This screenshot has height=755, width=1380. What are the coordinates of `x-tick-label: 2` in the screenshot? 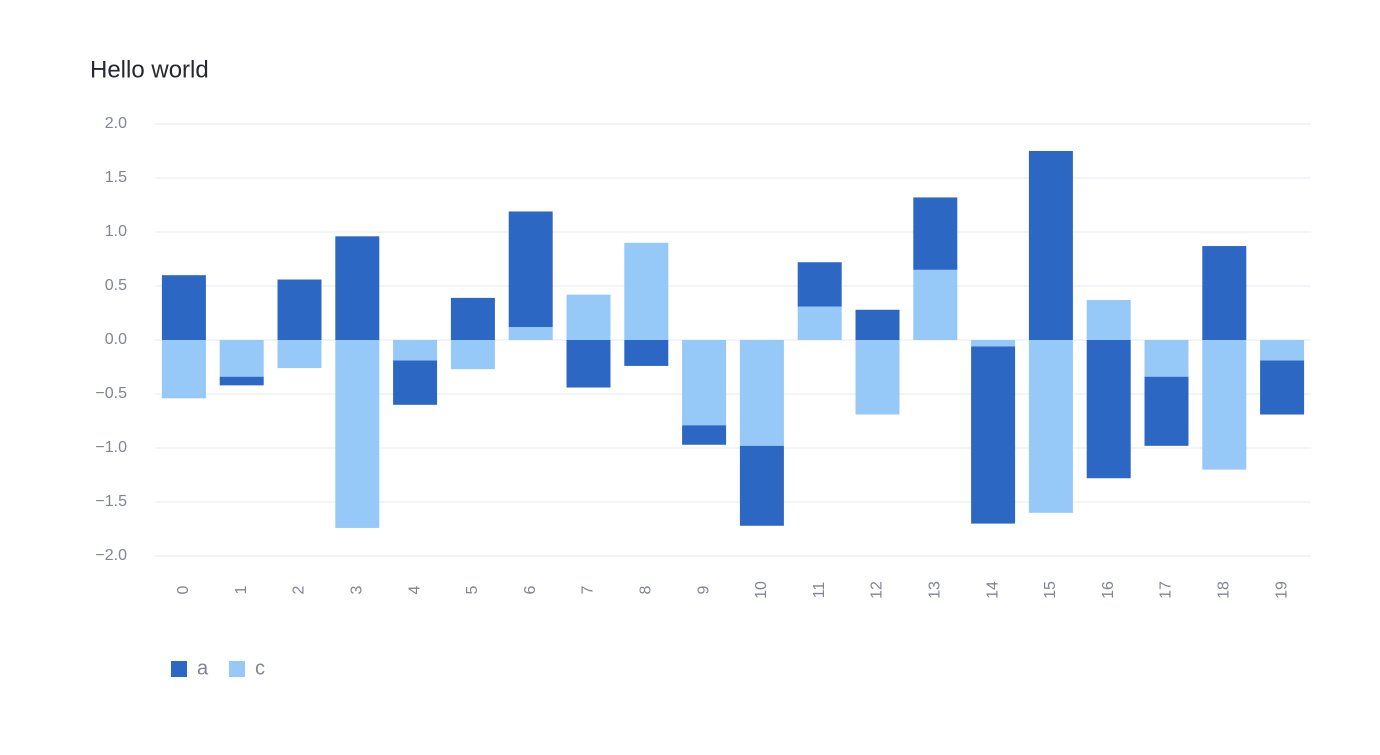 It's located at (299, 589).